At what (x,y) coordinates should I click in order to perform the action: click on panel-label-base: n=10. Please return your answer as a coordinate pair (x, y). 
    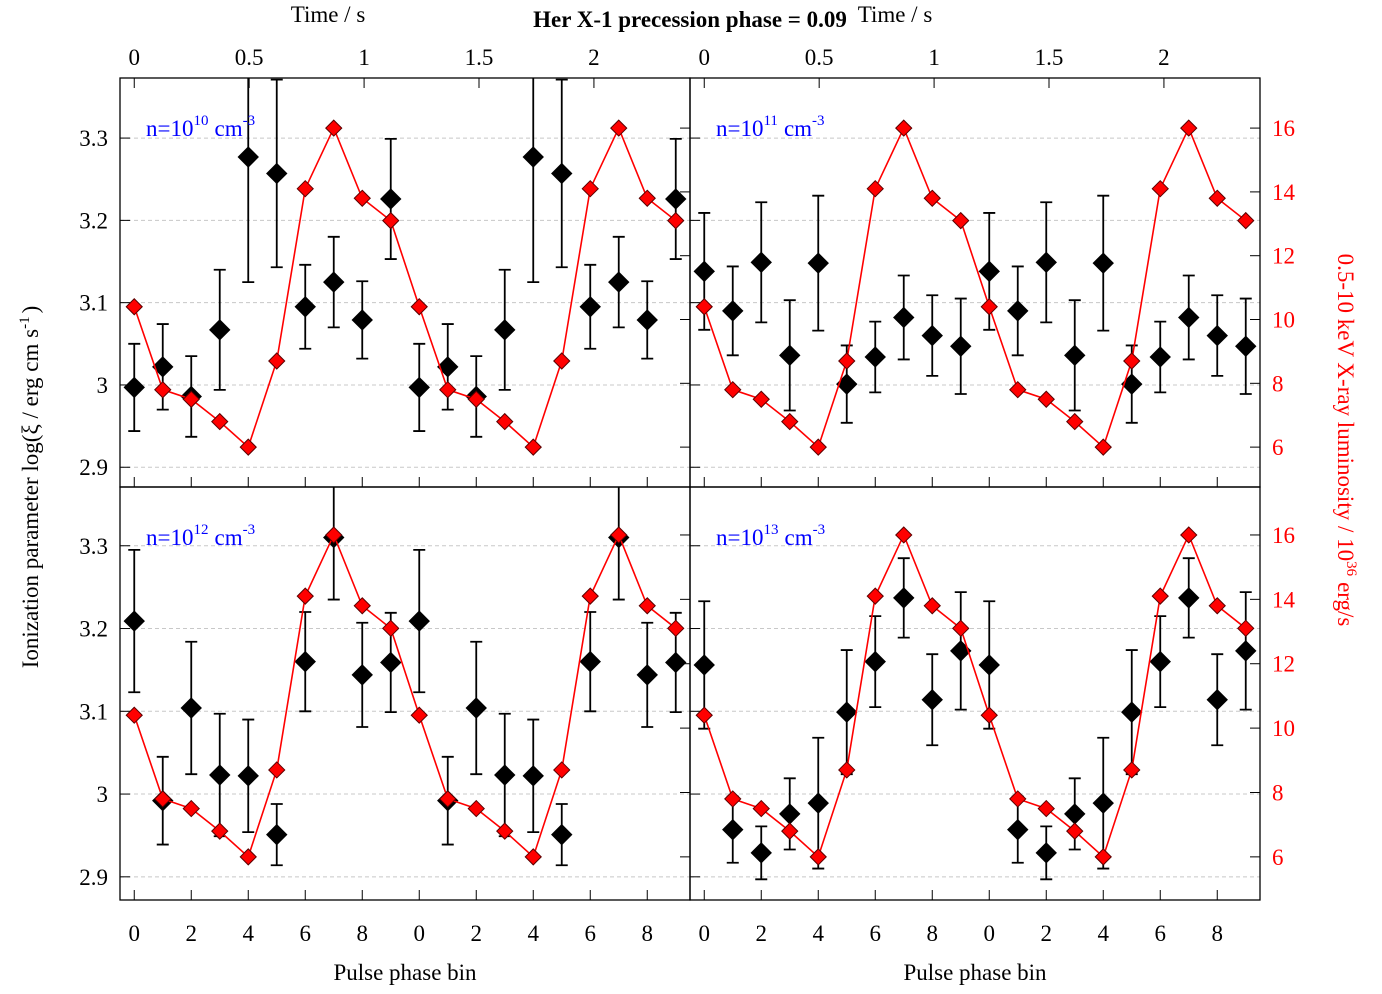
    Looking at the image, I should click on (169, 537).